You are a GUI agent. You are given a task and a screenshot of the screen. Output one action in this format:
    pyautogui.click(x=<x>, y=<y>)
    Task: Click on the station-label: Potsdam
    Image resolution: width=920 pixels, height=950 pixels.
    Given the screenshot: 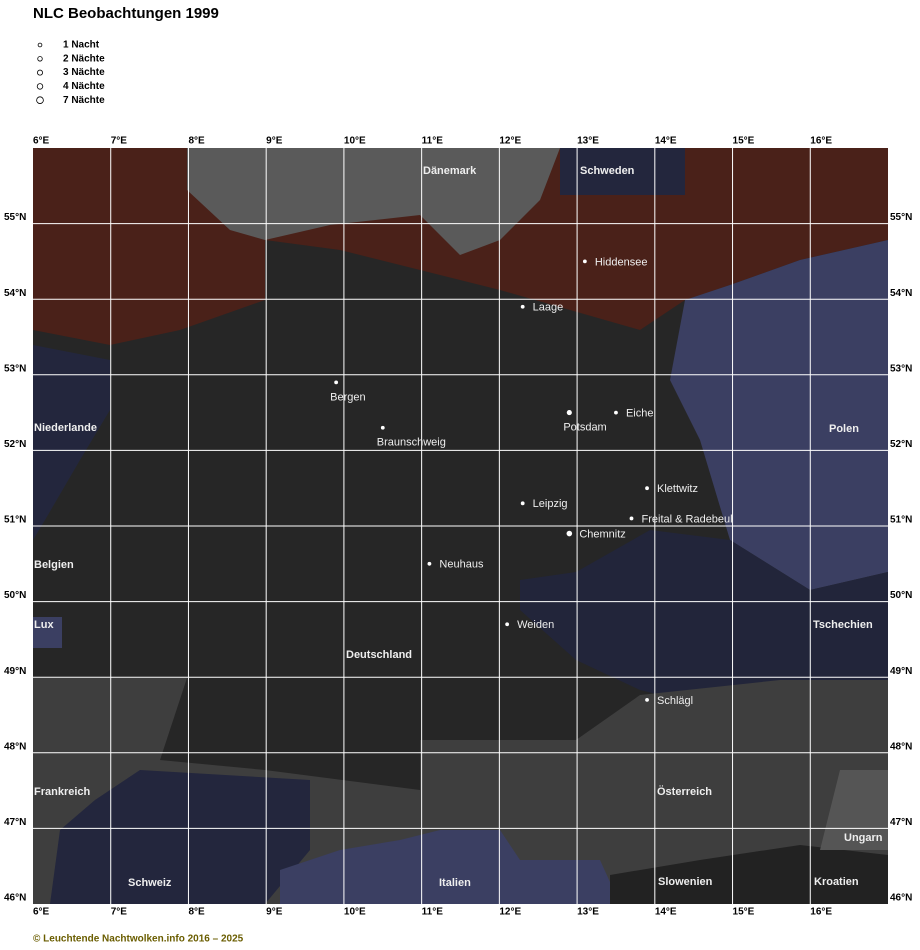 What is the action you would take?
    pyautogui.click(x=584, y=428)
    